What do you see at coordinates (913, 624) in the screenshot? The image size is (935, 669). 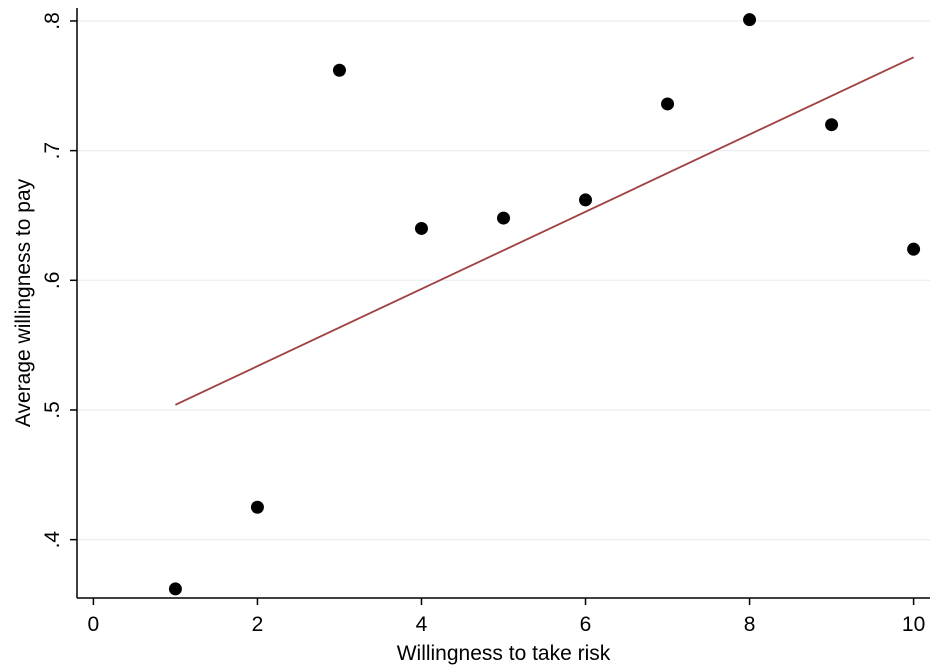 I see `x-tick-label-5: 10` at bounding box center [913, 624].